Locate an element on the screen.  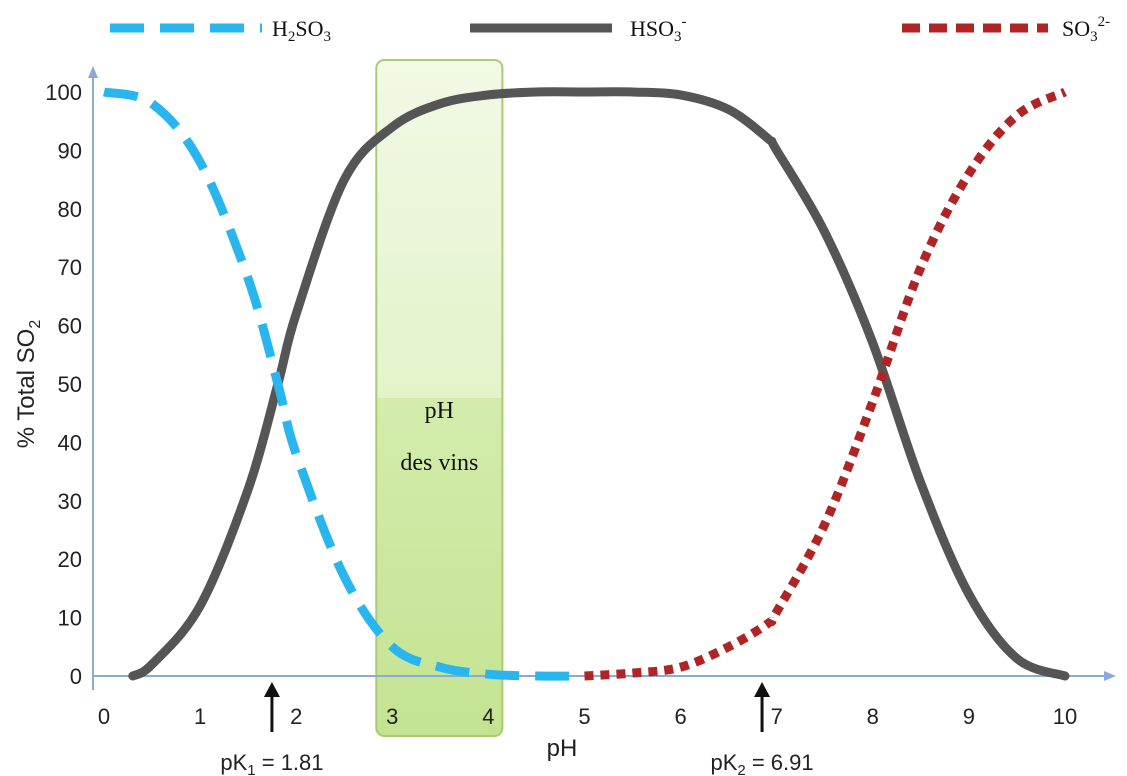
y-axis-title: % Total SO2 is located at coordinates (28, 384).